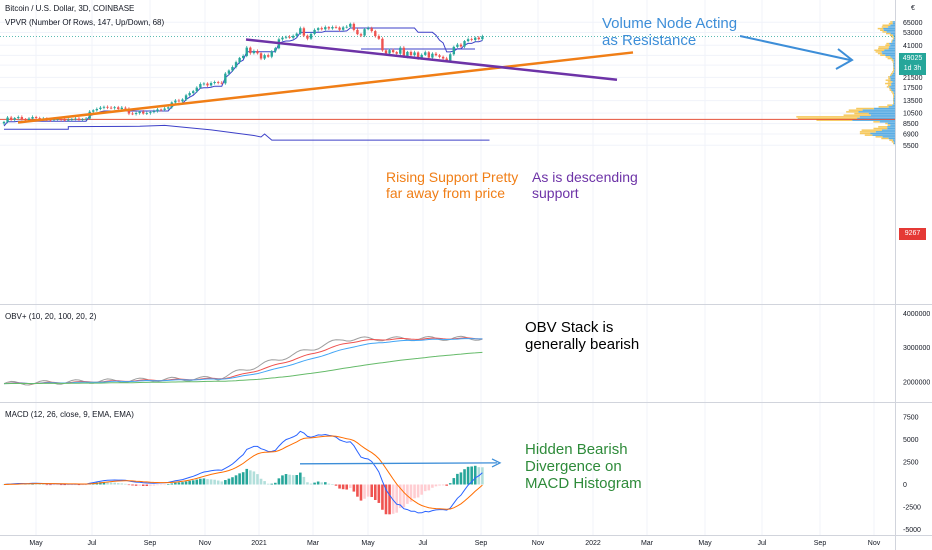 The width and height of the screenshot is (932, 550). What do you see at coordinates (85, 22) in the screenshot?
I see `vpvr-legend: VPVR (Number Of Rows, 147, Up/Down, 68)` at bounding box center [85, 22].